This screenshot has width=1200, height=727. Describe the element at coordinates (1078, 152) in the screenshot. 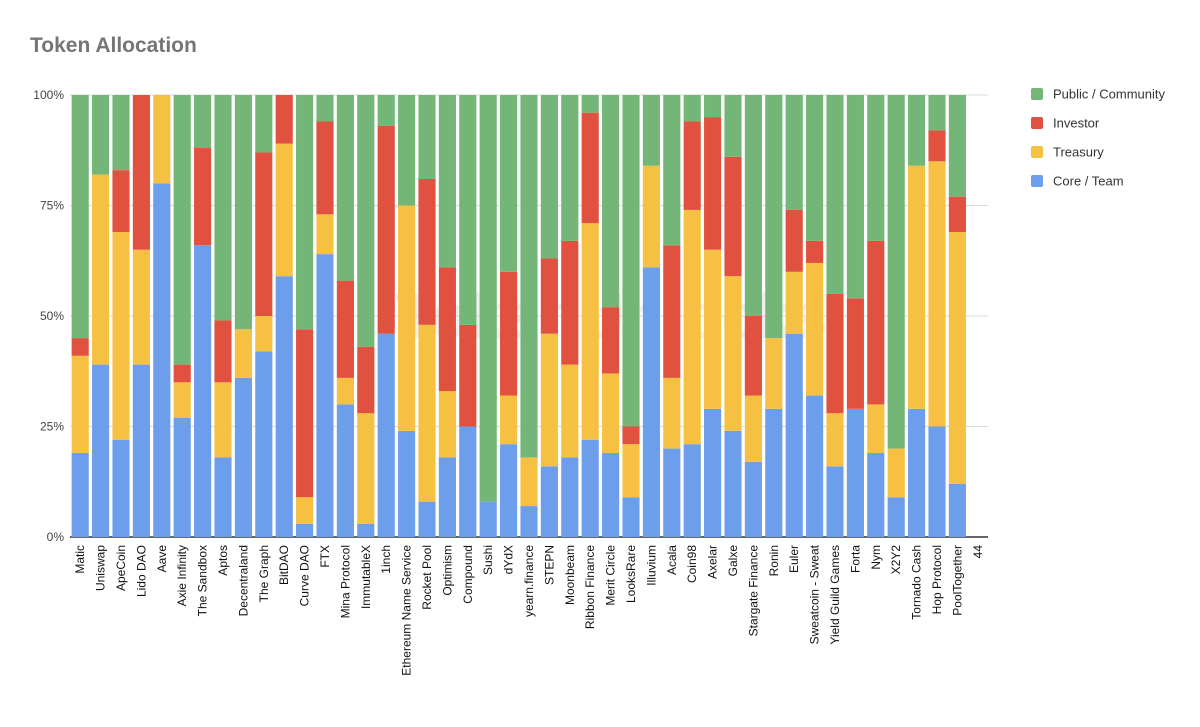

I see `legend-label: Treasury` at that location.